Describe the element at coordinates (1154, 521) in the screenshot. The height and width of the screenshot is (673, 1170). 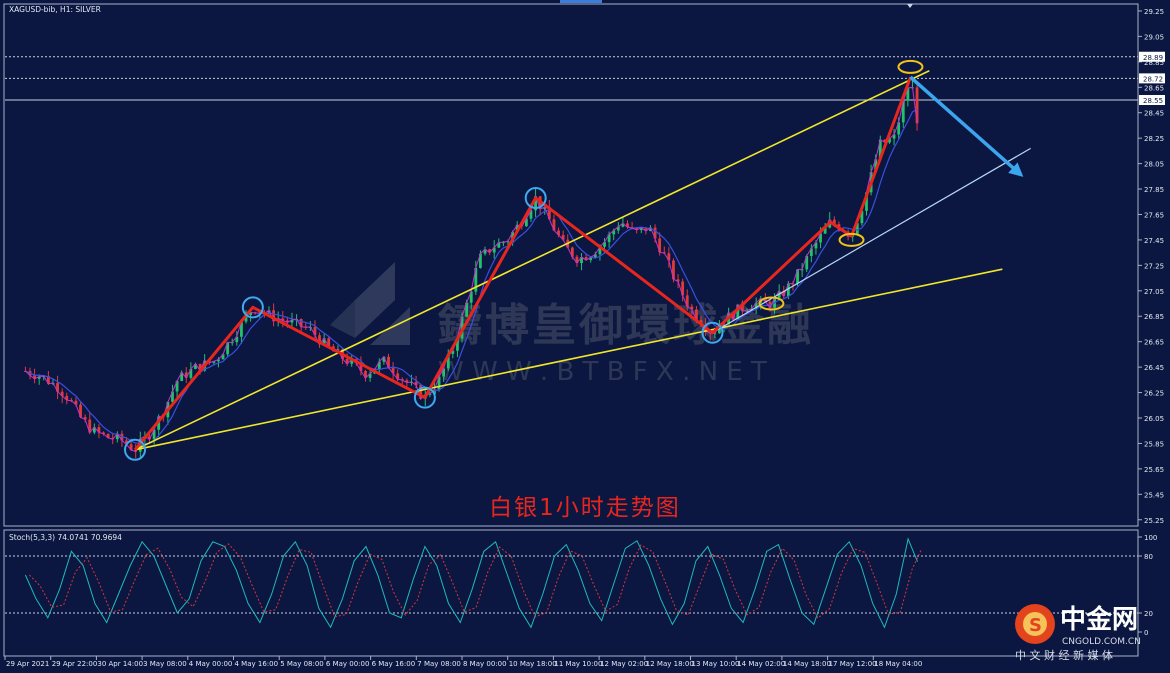
I see `y-tick-label: 25.25` at that location.